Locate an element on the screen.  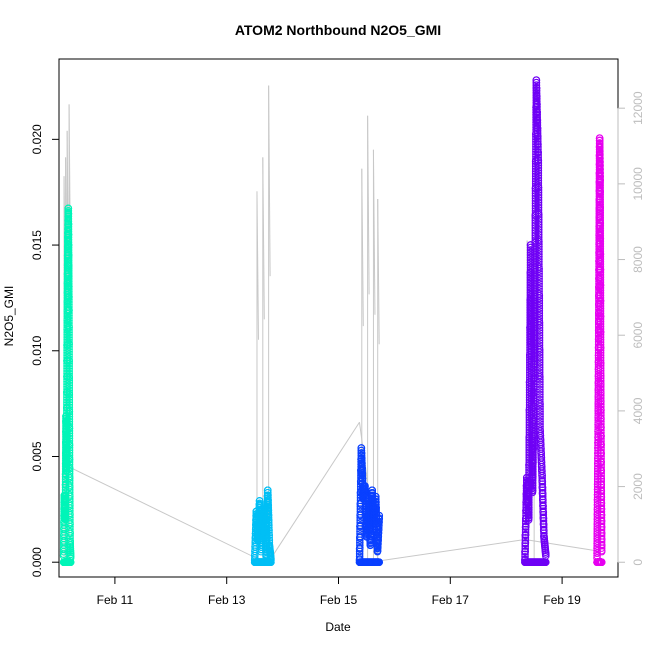
y2-tick-label: 10000 is located at coordinates (638, 184).